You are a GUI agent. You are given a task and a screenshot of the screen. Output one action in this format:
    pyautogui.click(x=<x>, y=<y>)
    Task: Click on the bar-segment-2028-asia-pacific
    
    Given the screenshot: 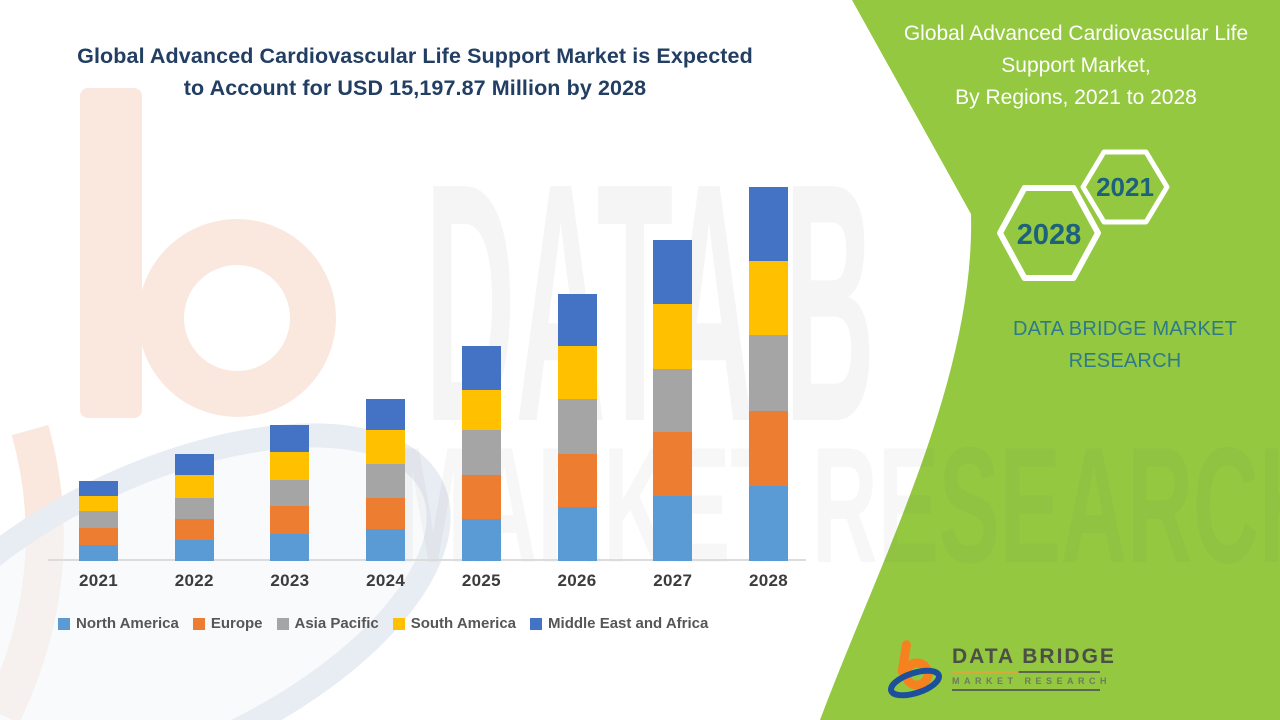 What is the action you would take?
    pyautogui.click(x=768, y=373)
    